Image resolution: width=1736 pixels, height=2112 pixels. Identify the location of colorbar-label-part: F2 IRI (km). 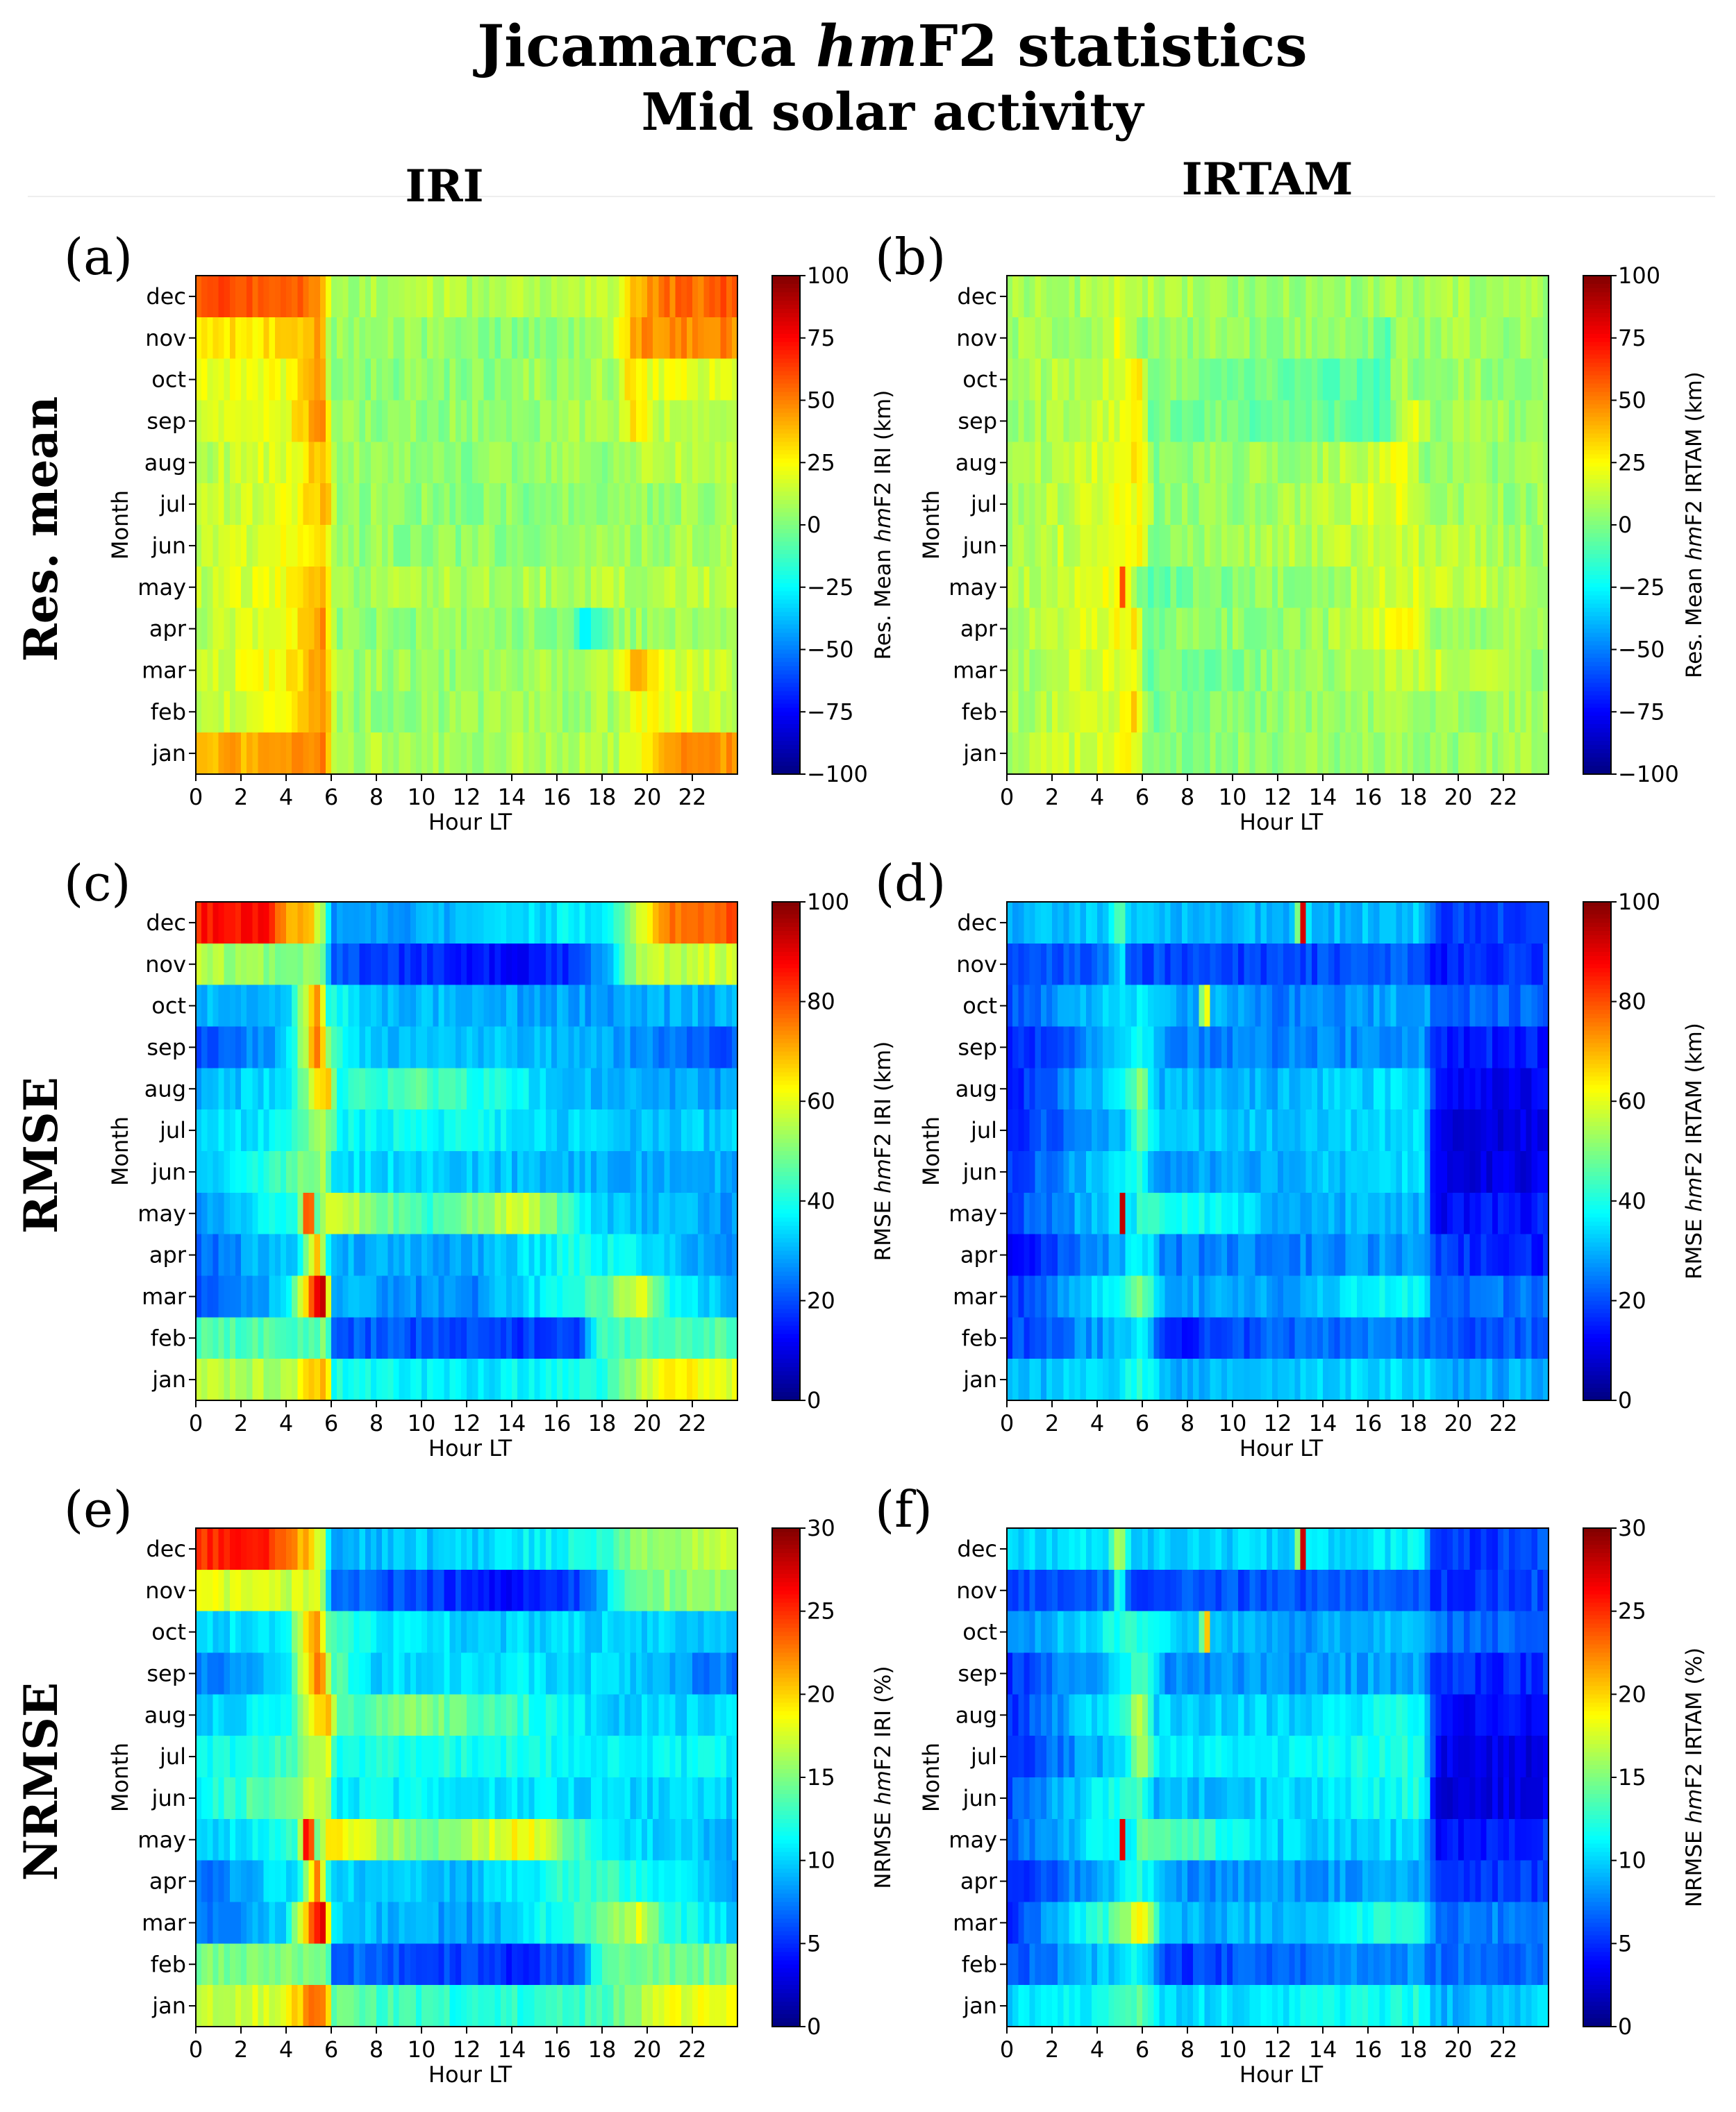
(883, 449).